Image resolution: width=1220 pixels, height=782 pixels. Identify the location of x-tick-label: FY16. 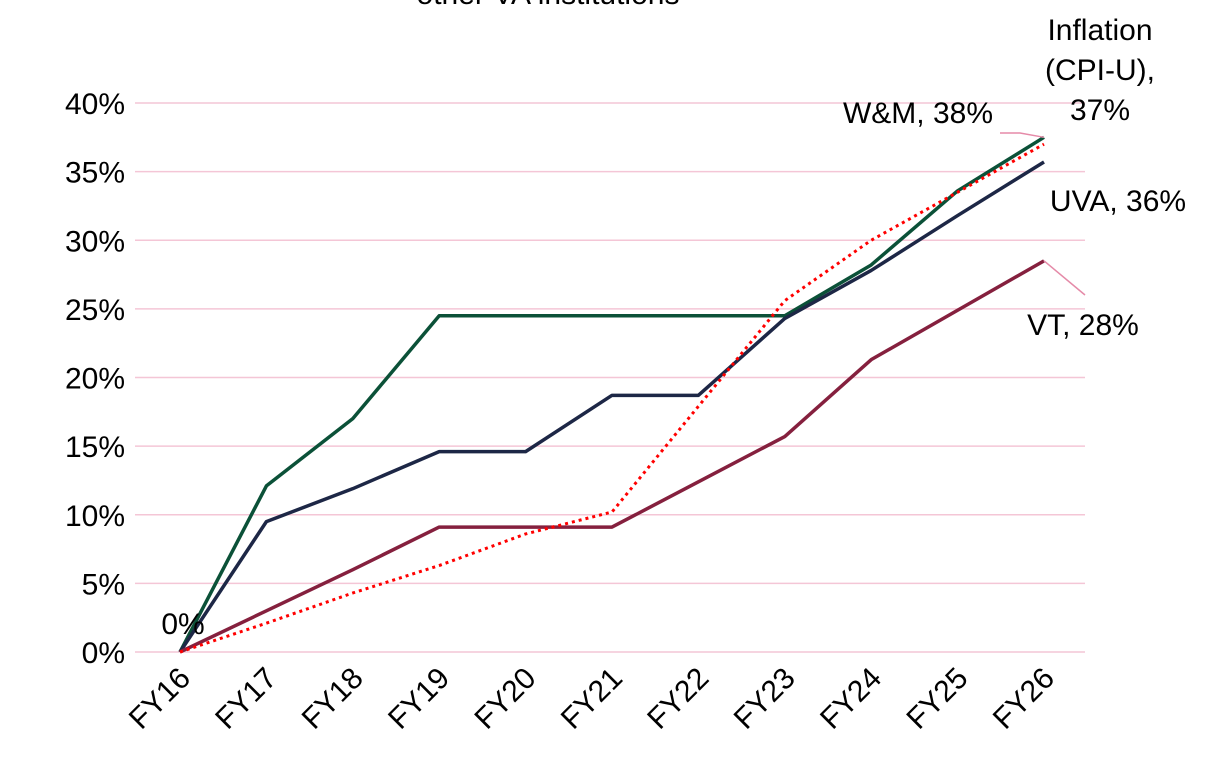
(160, 699).